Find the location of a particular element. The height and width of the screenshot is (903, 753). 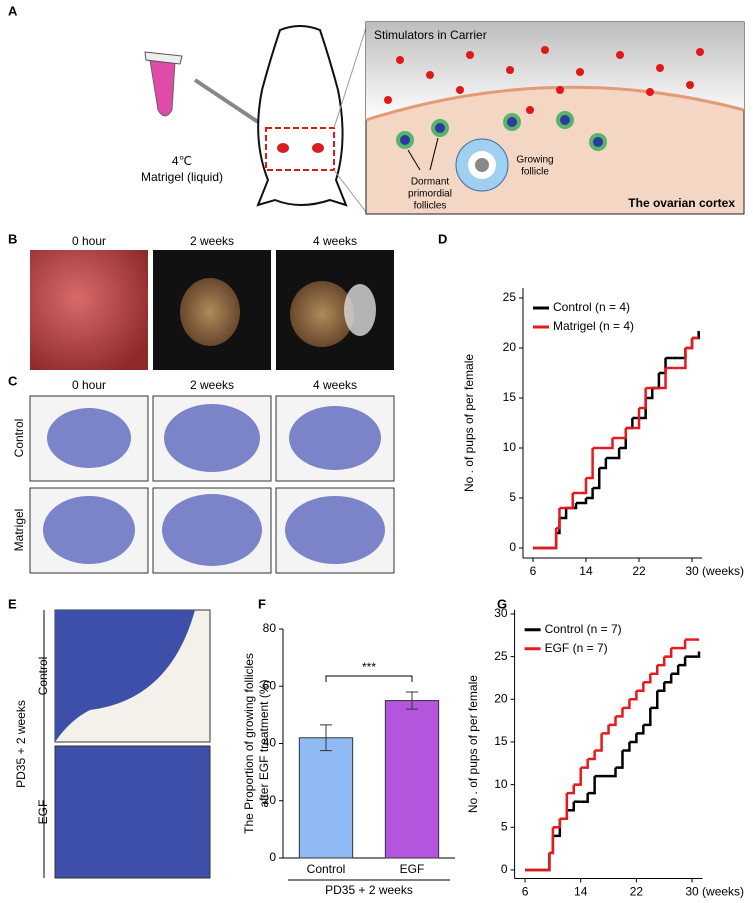

y-tick-label: 20 is located at coordinates (270, 800).